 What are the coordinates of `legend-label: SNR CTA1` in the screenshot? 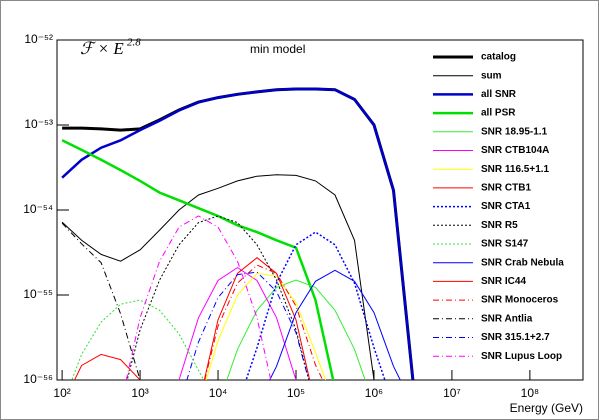 It's located at (506, 206).